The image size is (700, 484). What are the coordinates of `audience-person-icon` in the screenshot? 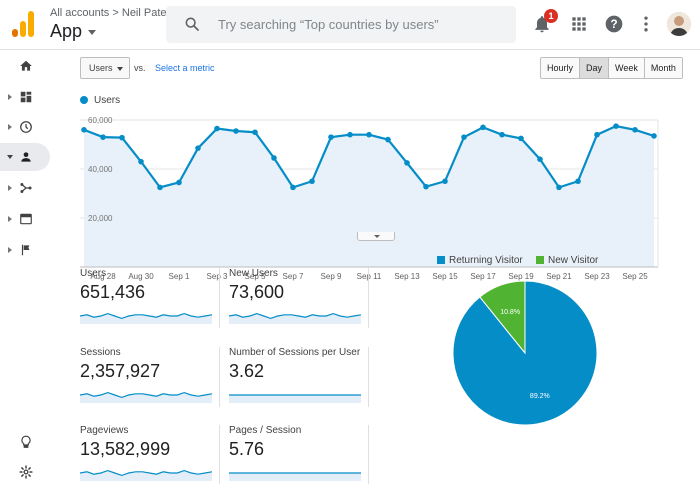 It's located at (26, 157).